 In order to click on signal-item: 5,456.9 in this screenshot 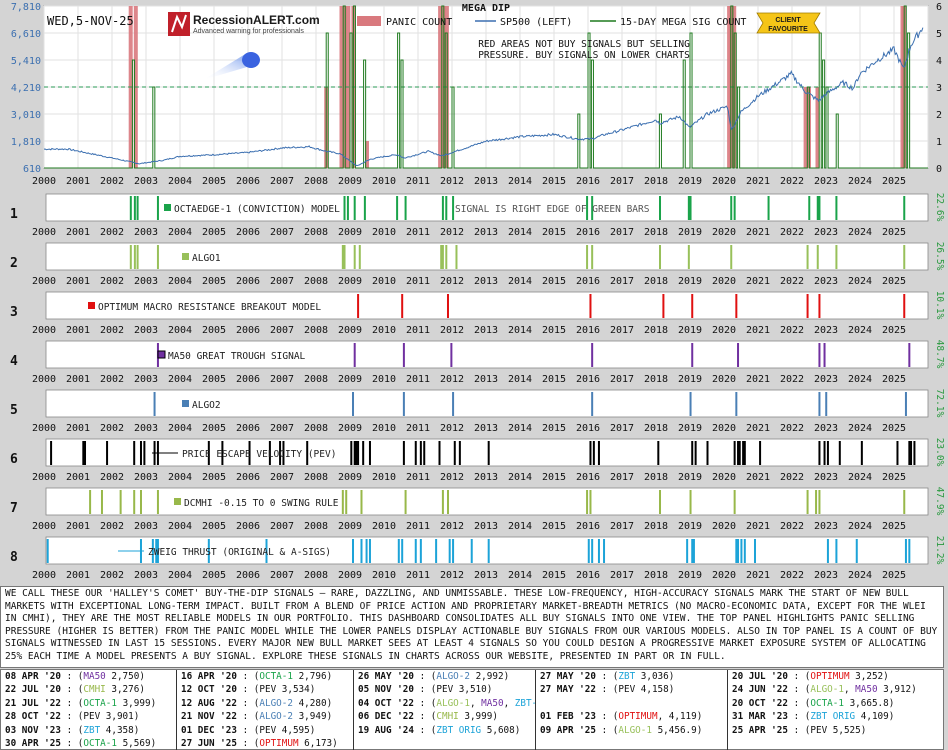, I will do `click(674, 730)`.